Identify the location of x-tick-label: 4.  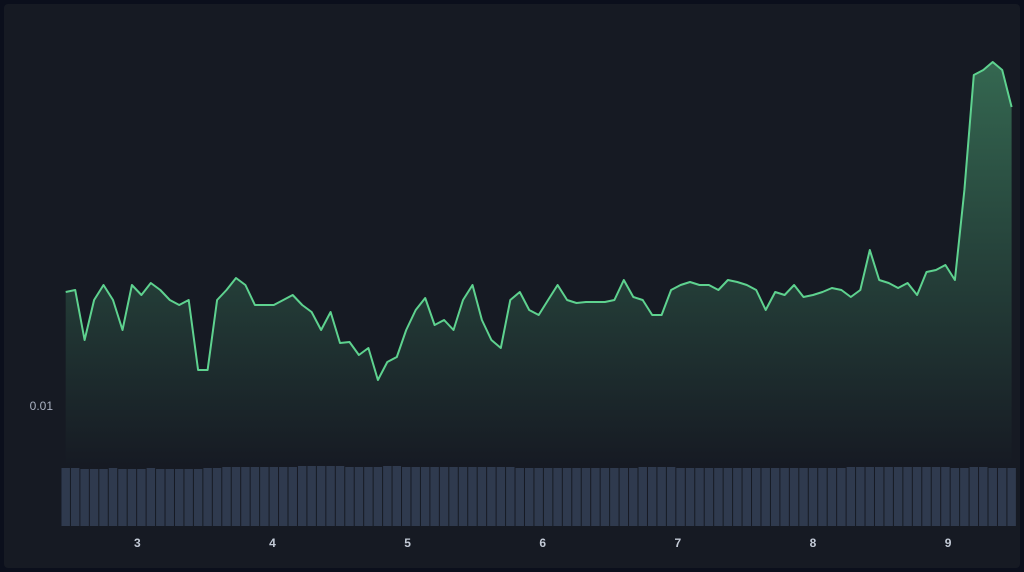
(272, 543).